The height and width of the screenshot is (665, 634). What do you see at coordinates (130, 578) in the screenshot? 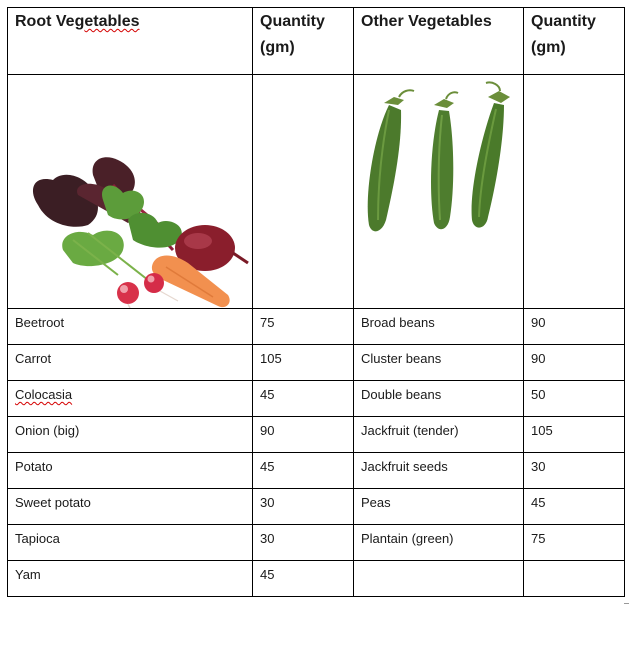
I see `root-vegetable-cell: Yam` at bounding box center [130, 578].